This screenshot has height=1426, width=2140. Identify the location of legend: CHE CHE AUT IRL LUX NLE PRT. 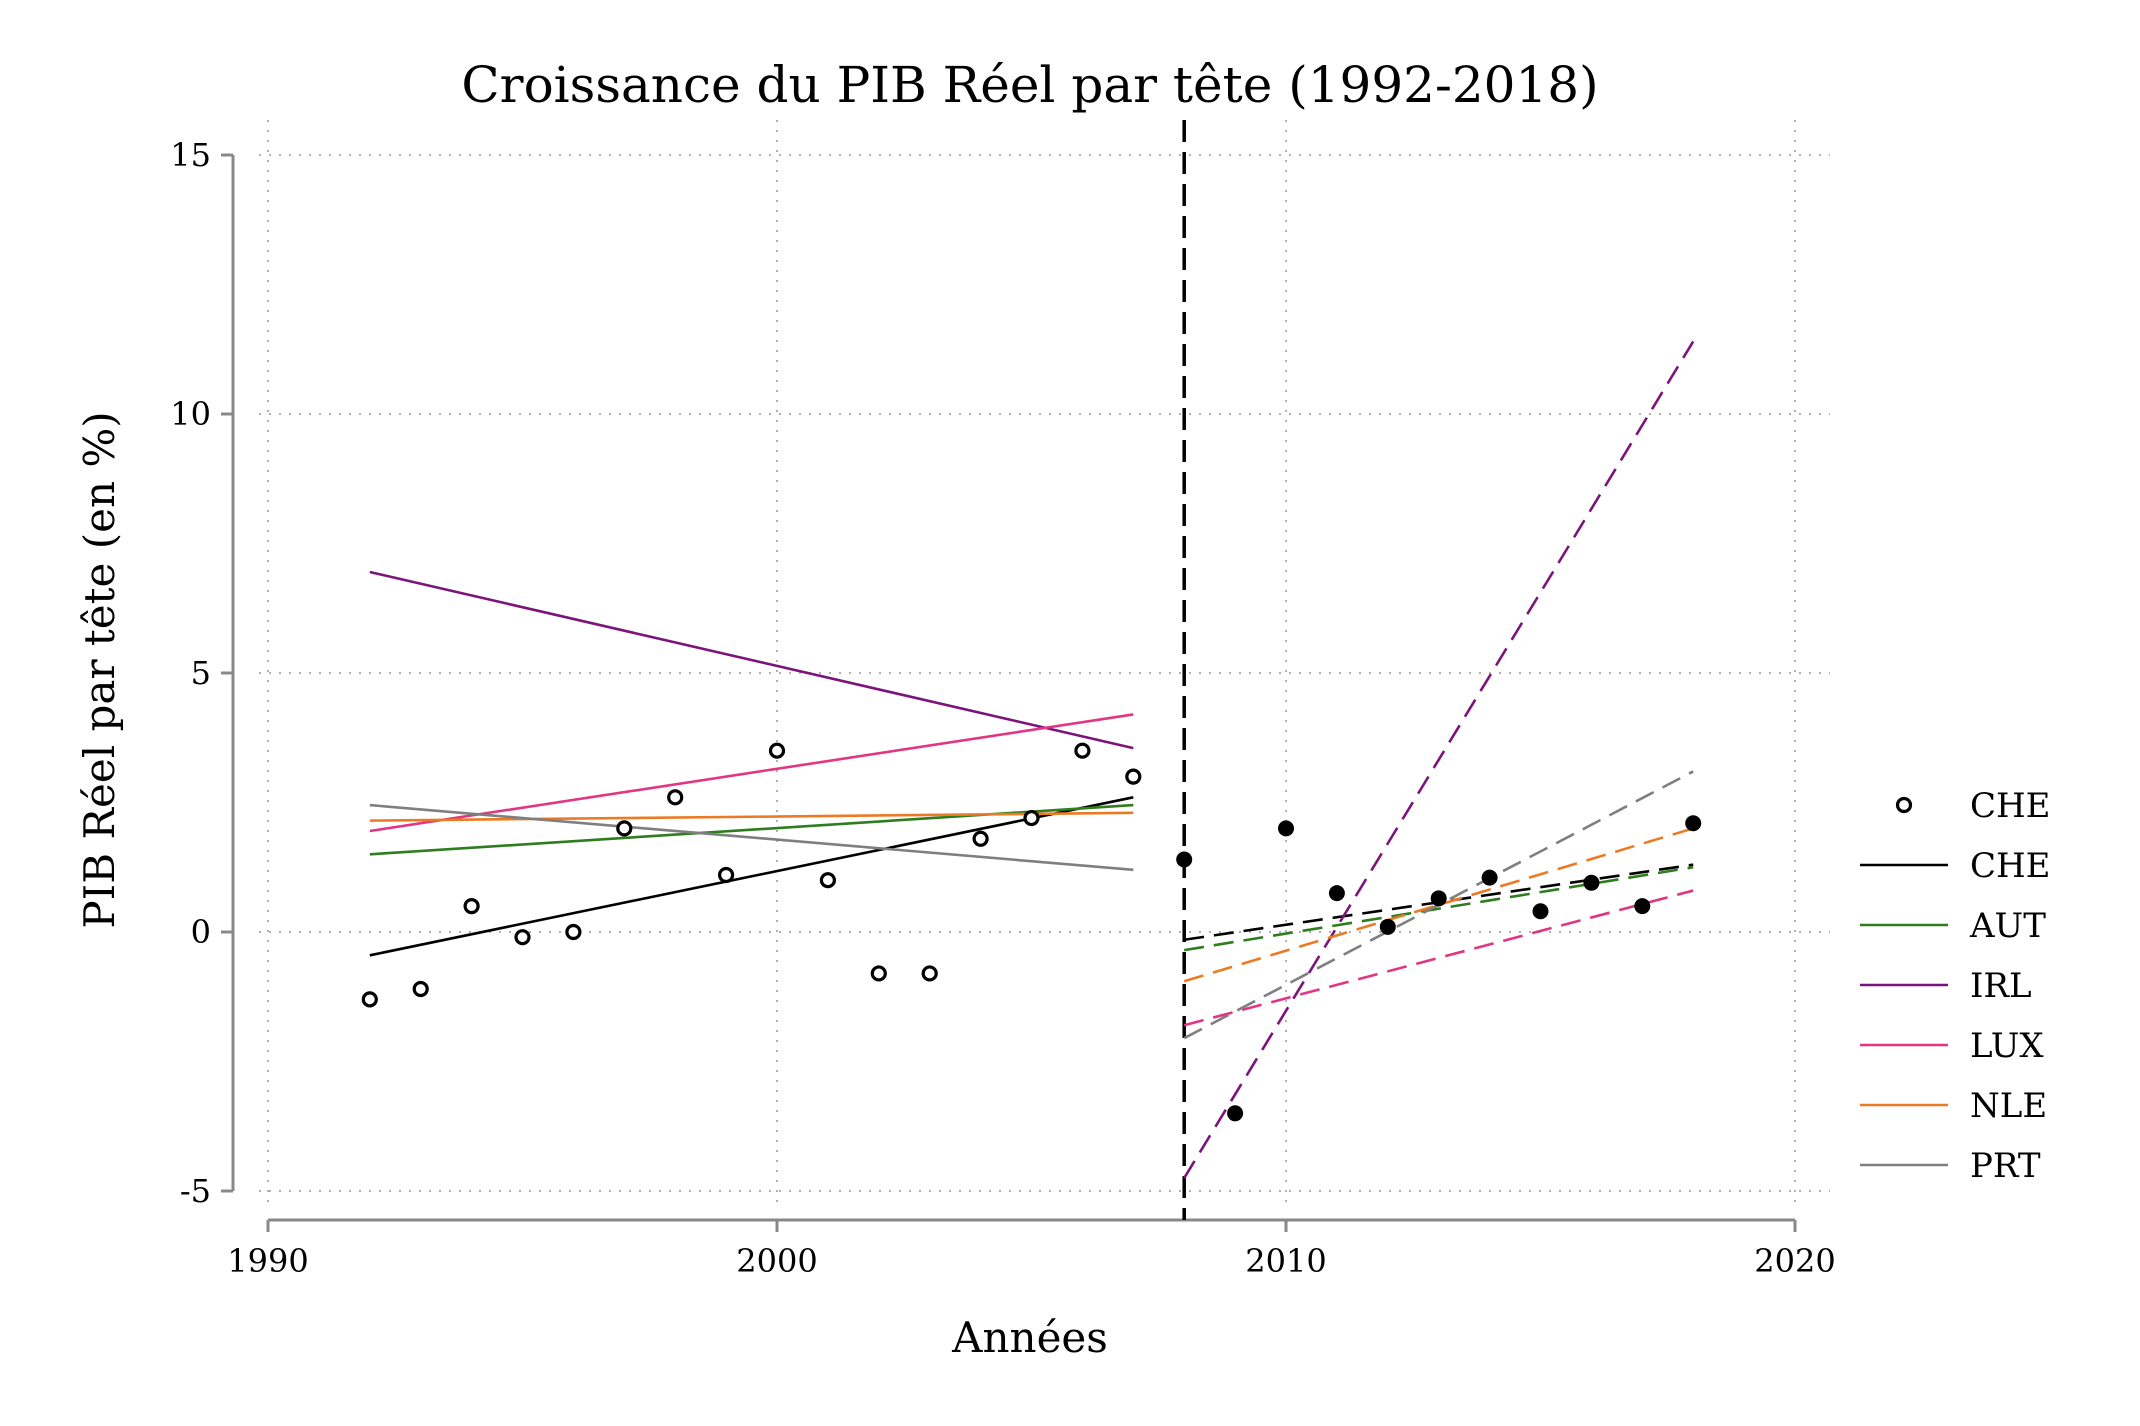
(1955, 986).